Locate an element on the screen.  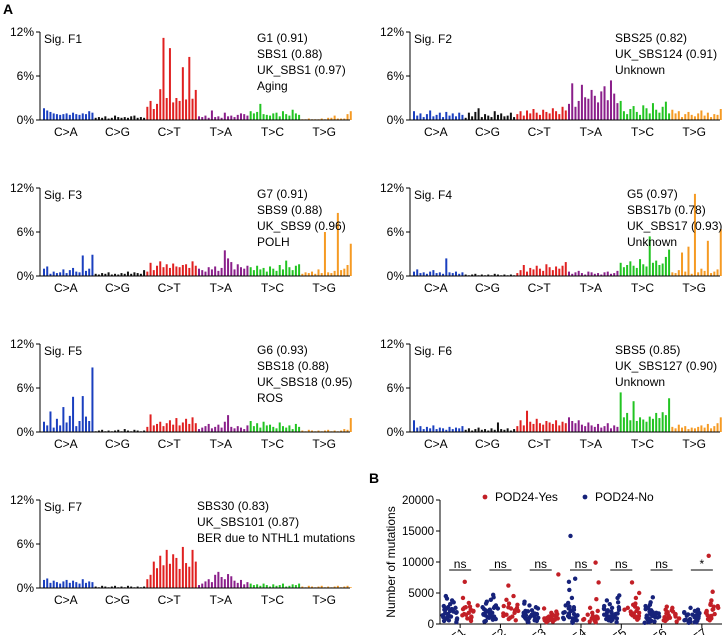
x-category-label: C>G is located at coordinates (487, 288).